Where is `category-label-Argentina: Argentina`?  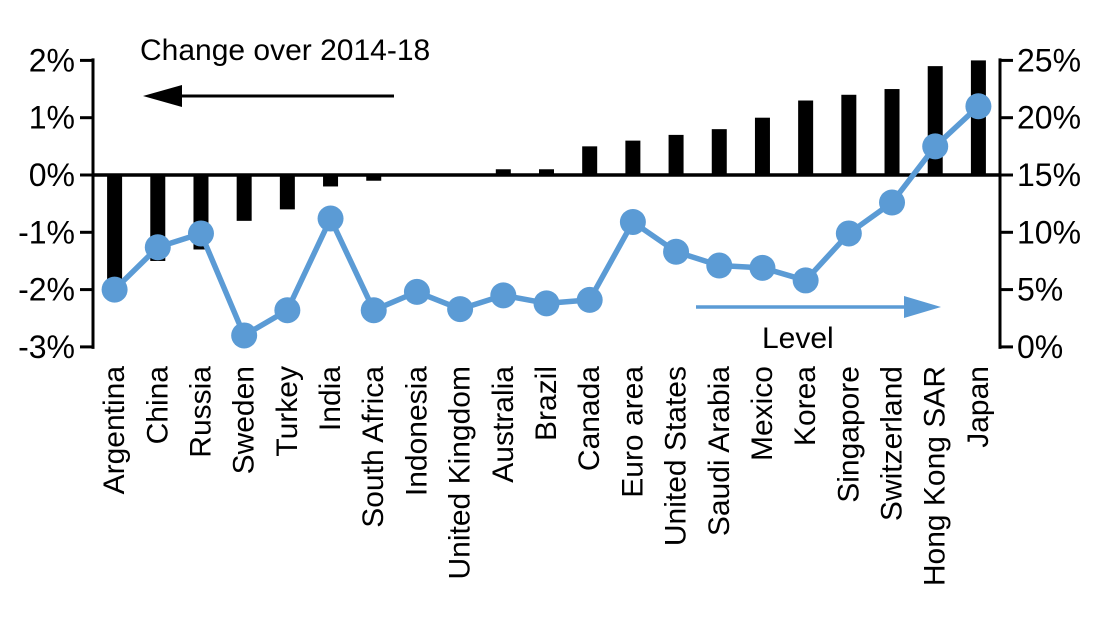 category-label-Argentina: Argentina is located at coordinates (114, 430).